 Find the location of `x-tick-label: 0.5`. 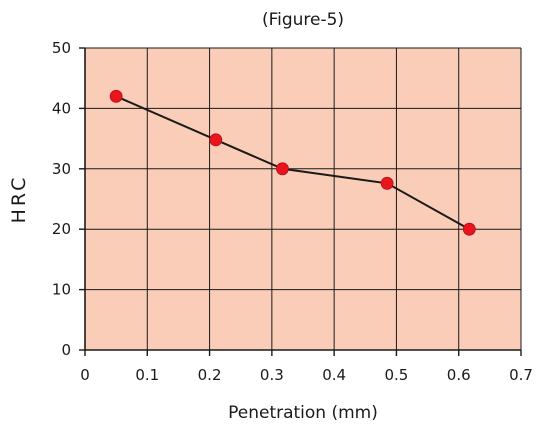

x-tick-label: 0.5 is located at coordinates (396, 375).